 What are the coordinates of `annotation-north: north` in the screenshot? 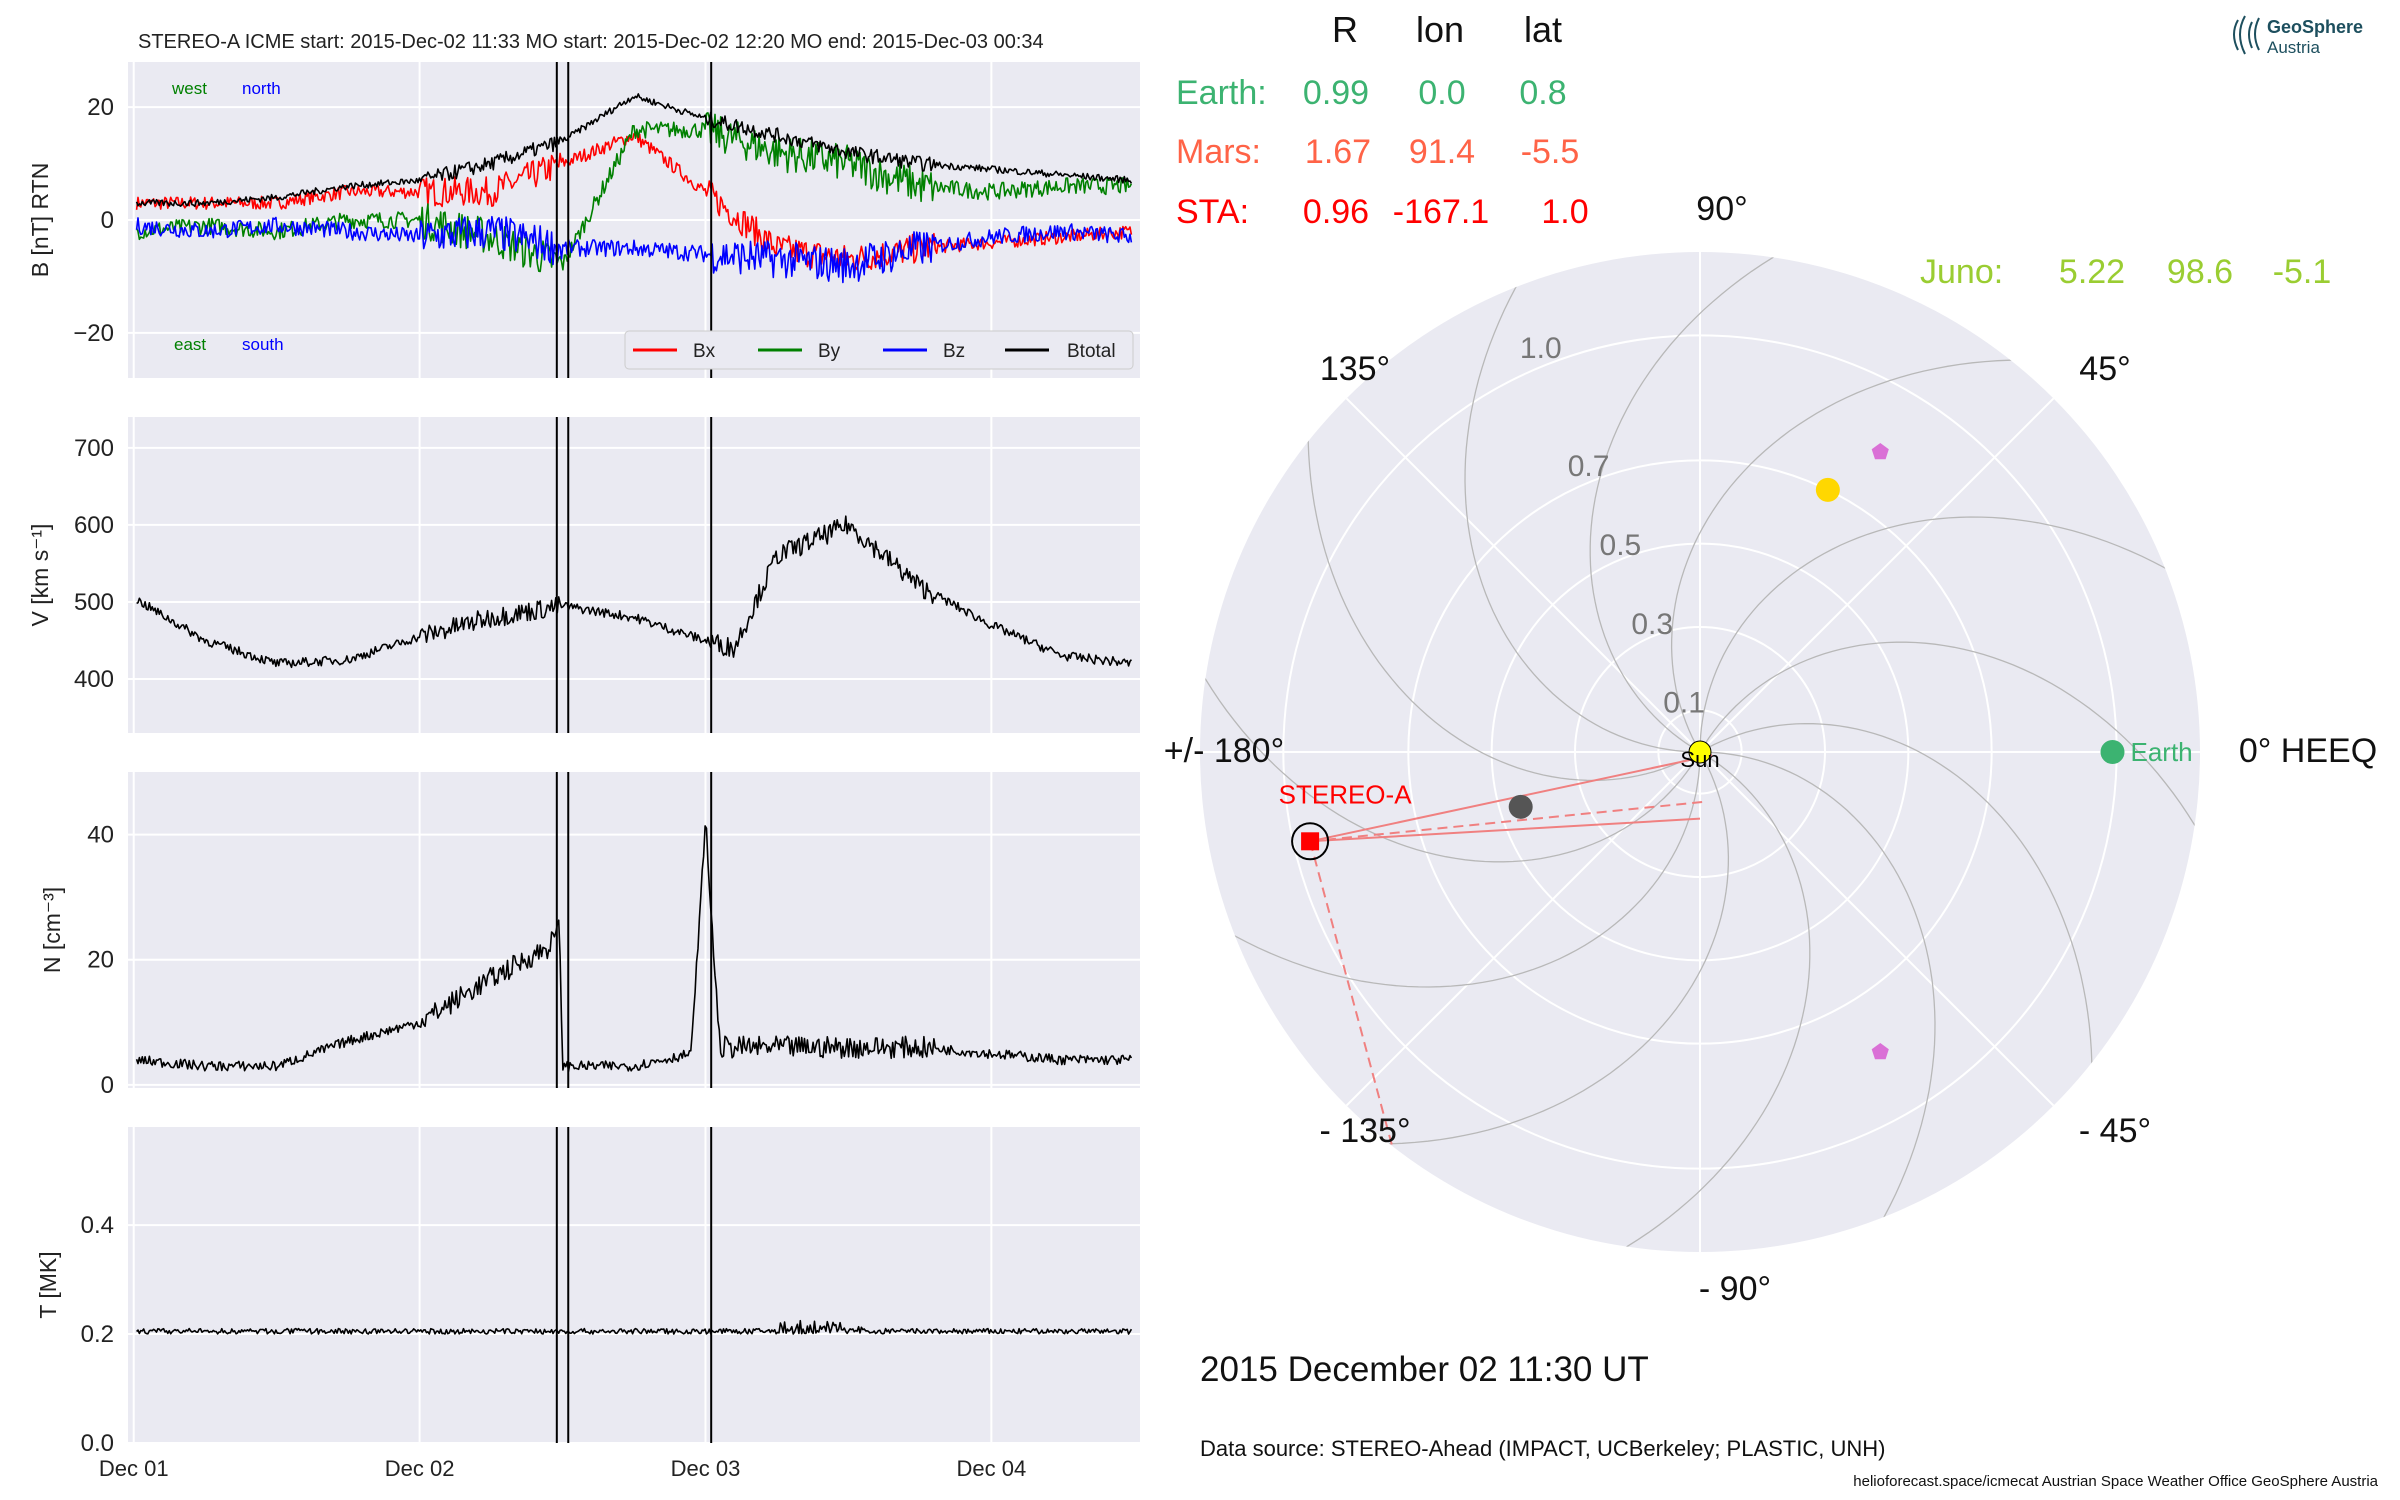 It's located at (261, 88).